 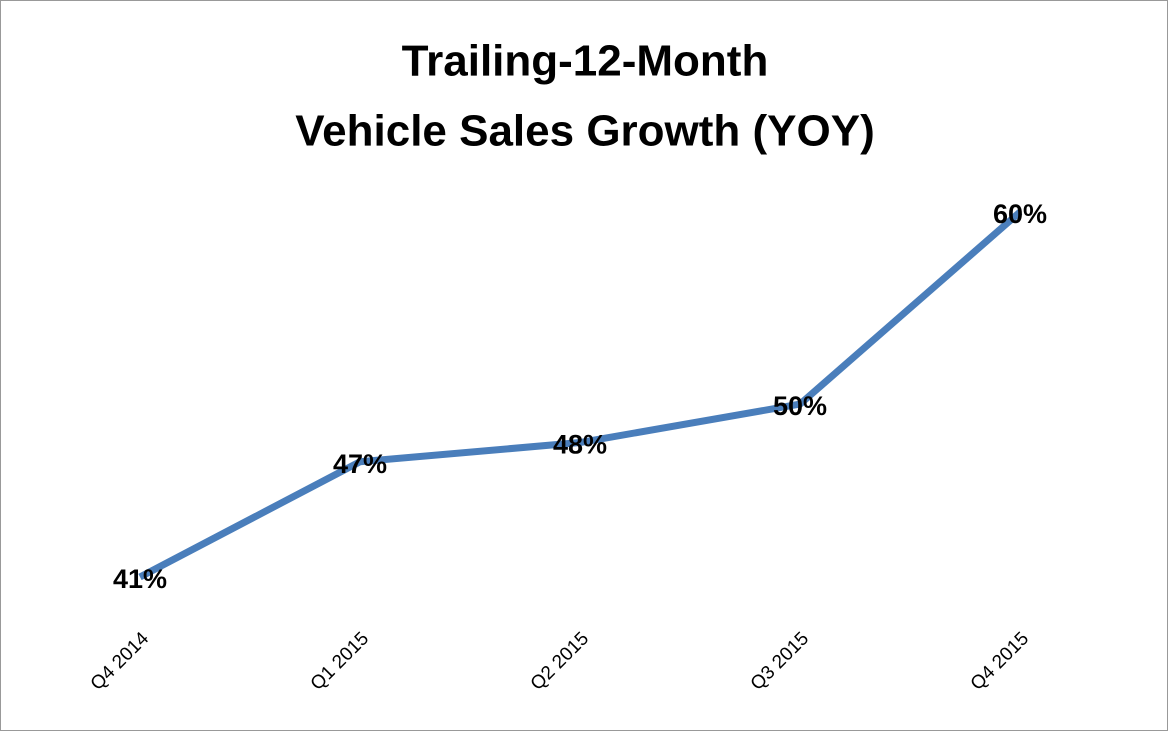 I want to click on data-label: 48%, so click(x=580, y=445).